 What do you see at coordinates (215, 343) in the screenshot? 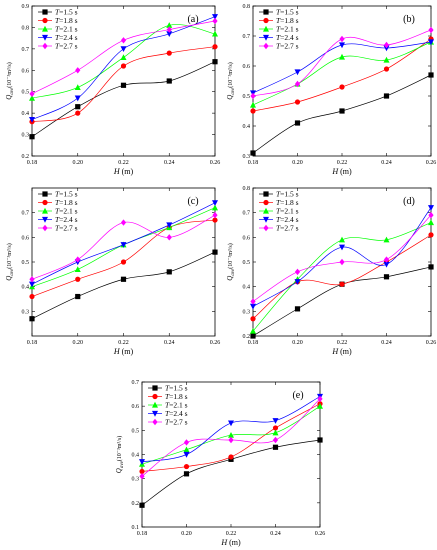
I see `x-tick-label: 0.26` at bounding box center [215, 343].